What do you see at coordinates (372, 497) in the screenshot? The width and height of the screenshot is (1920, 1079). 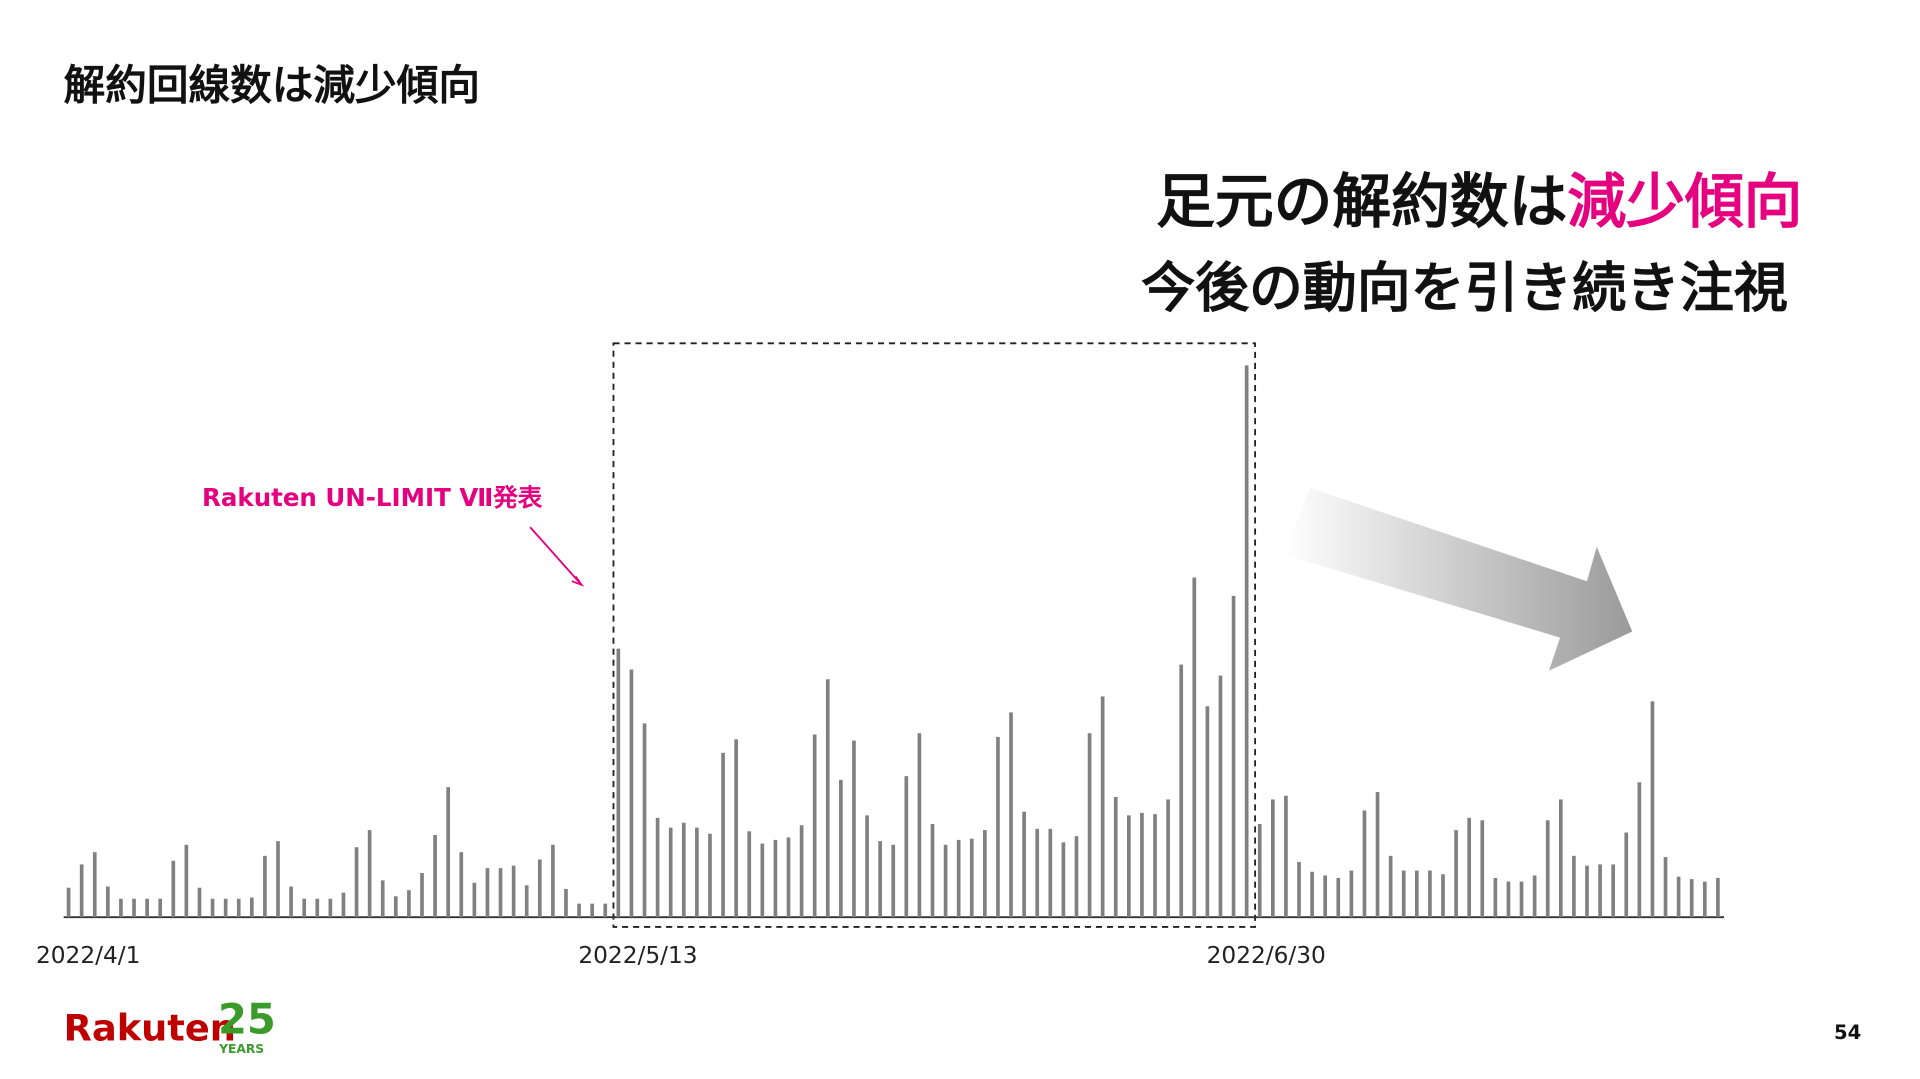 I see `annotation: Rakuten UN-LIMIT Ⅶ発表` at bounding box center [372, 497].